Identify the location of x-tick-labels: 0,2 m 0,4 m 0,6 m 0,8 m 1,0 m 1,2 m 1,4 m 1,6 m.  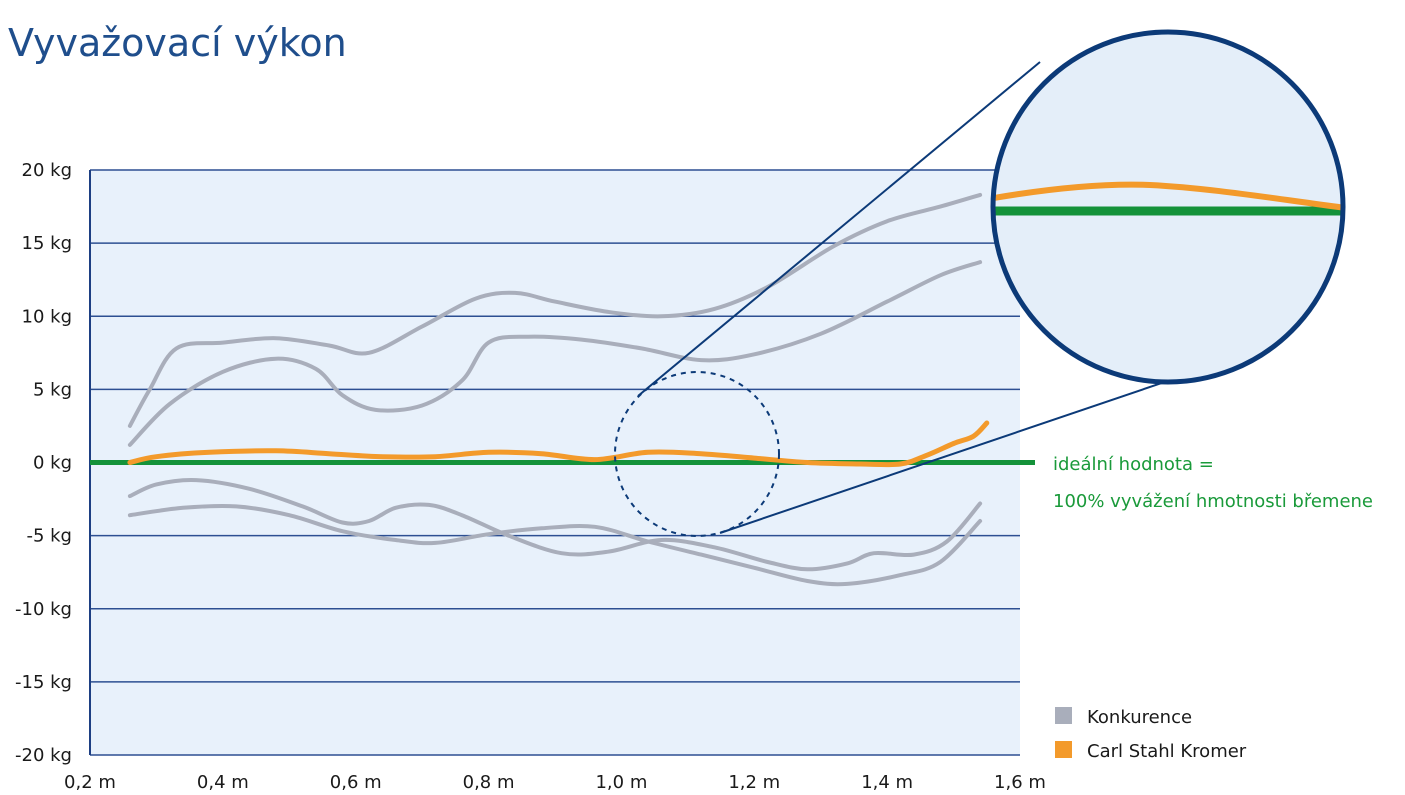
(555, 782).